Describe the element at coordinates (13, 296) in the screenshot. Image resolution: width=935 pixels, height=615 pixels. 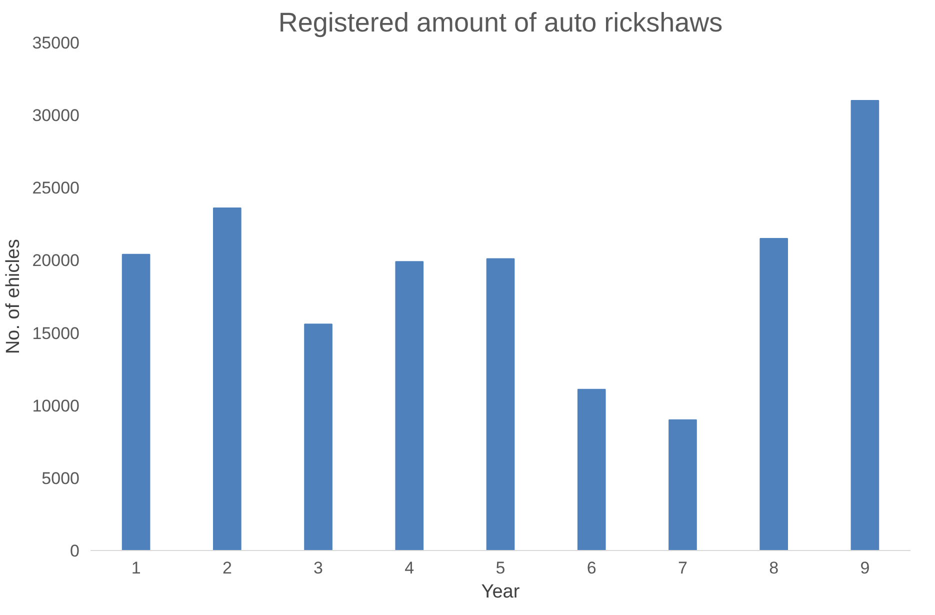
I see `y-axis-title: No. of ehicles` at that location.